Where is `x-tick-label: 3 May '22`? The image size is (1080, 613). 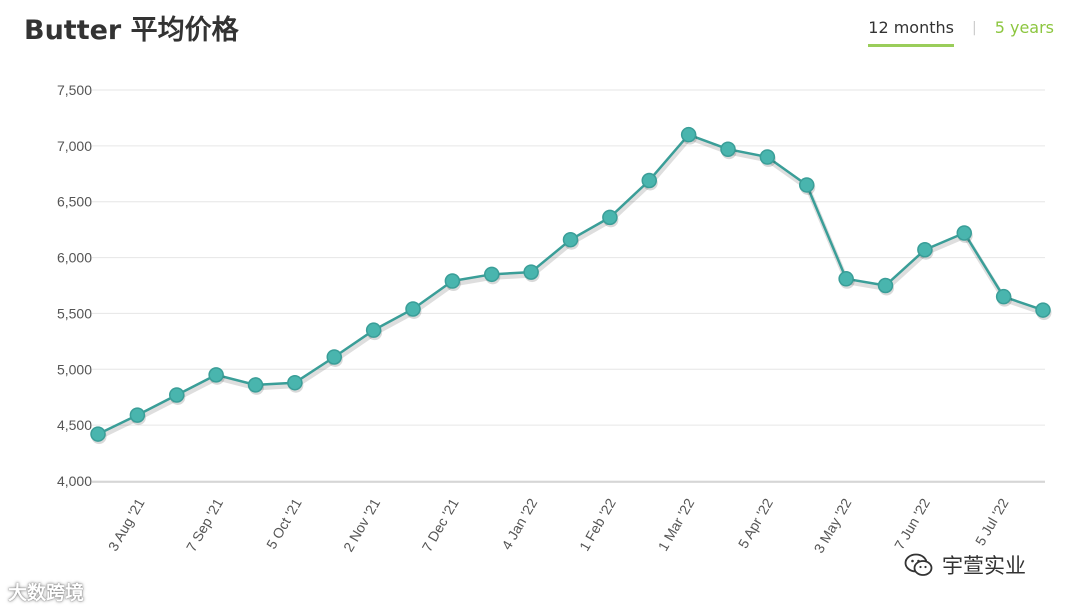
x-tick-label: 3 May '22 is located at coordinates (833, 525).